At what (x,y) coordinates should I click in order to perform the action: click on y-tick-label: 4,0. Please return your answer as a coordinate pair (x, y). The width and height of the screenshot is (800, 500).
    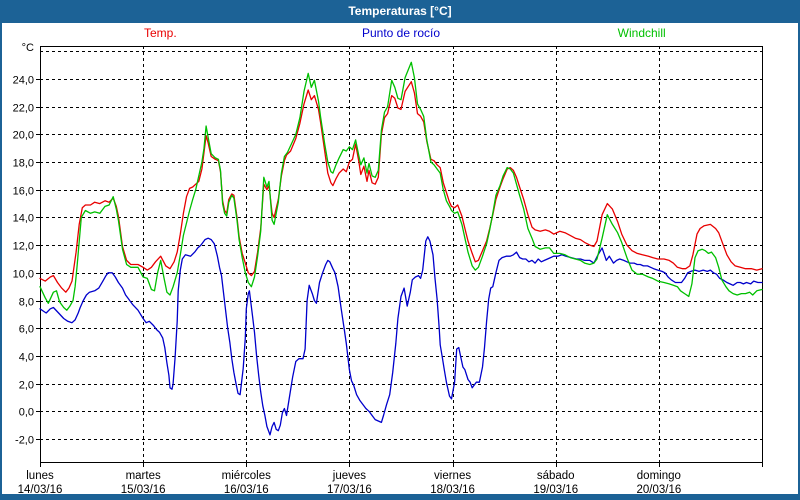
    Looking at the image, I should click on (26, 358).